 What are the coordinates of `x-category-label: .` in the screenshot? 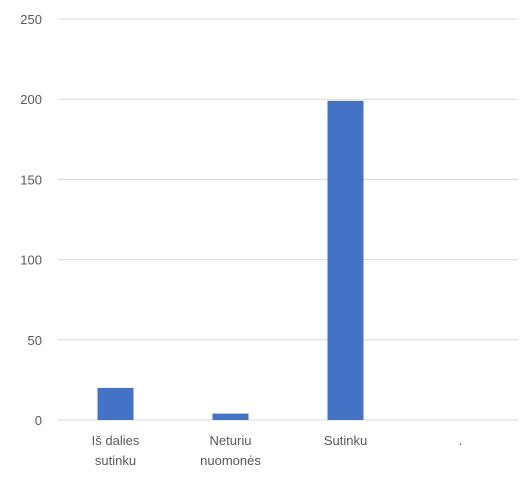 It's located at (461, 440).